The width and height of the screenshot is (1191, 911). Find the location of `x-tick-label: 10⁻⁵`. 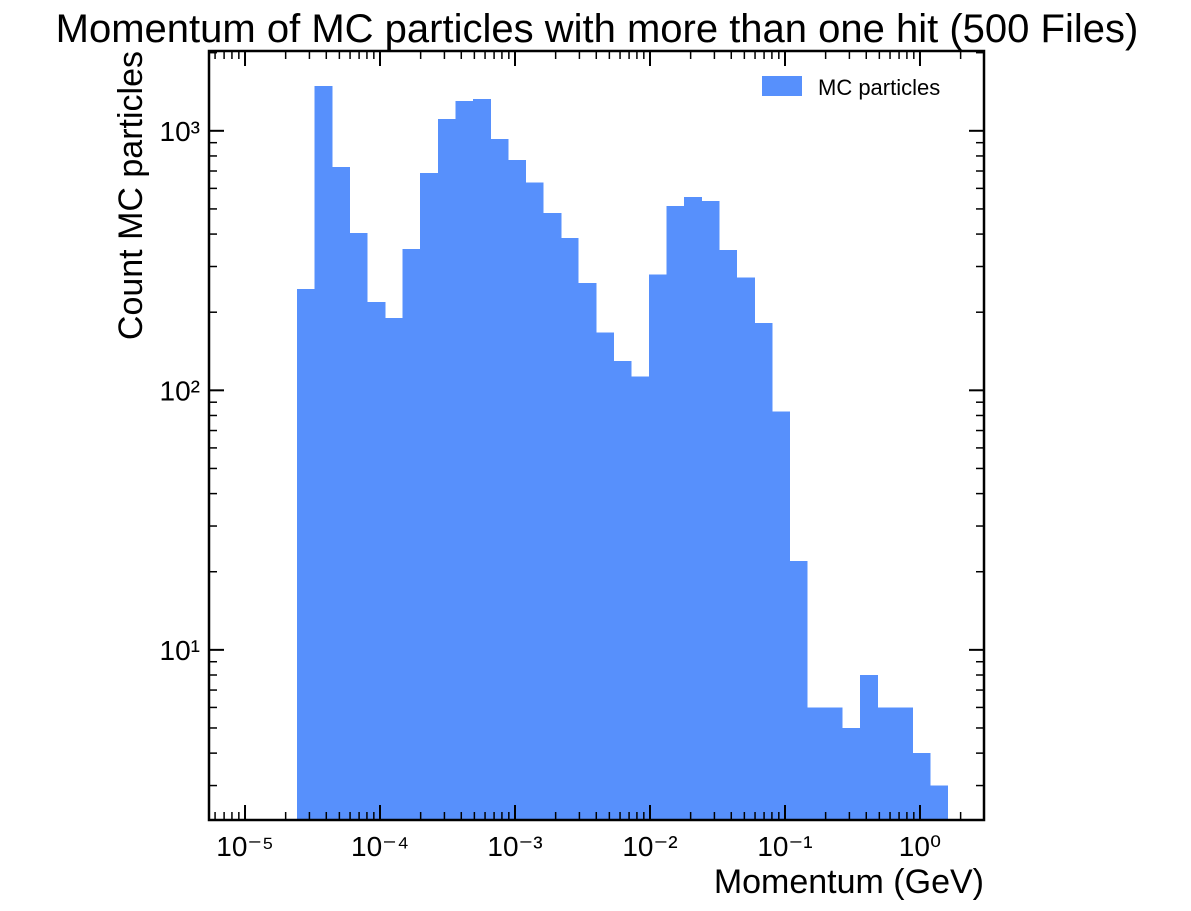

x-tick-label: 10⁻⁵ is located at coordinates (245, 846).